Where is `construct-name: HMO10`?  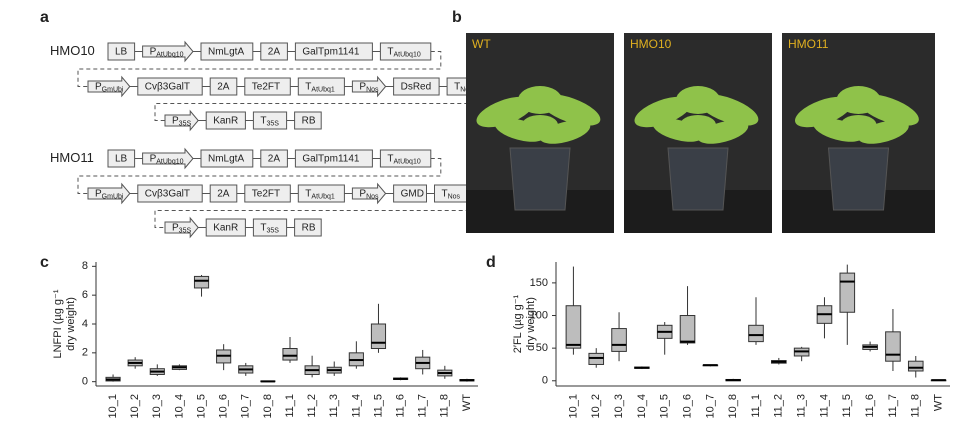 construct-name: HMO10 is located at coordinates (72, 50).